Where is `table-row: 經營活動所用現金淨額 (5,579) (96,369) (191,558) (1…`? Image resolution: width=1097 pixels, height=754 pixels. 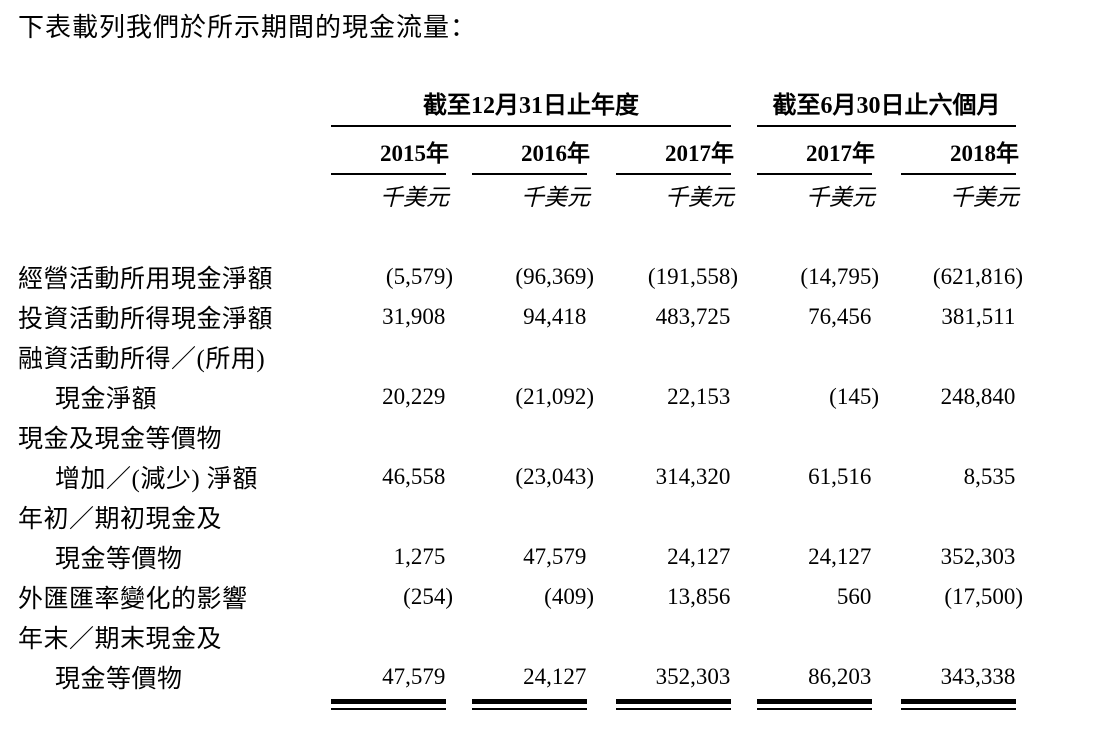 table-row: 經營活動所用現金淨額 (5,579) (96,369) (191,558) (1… is located at coordinates (520, 277).